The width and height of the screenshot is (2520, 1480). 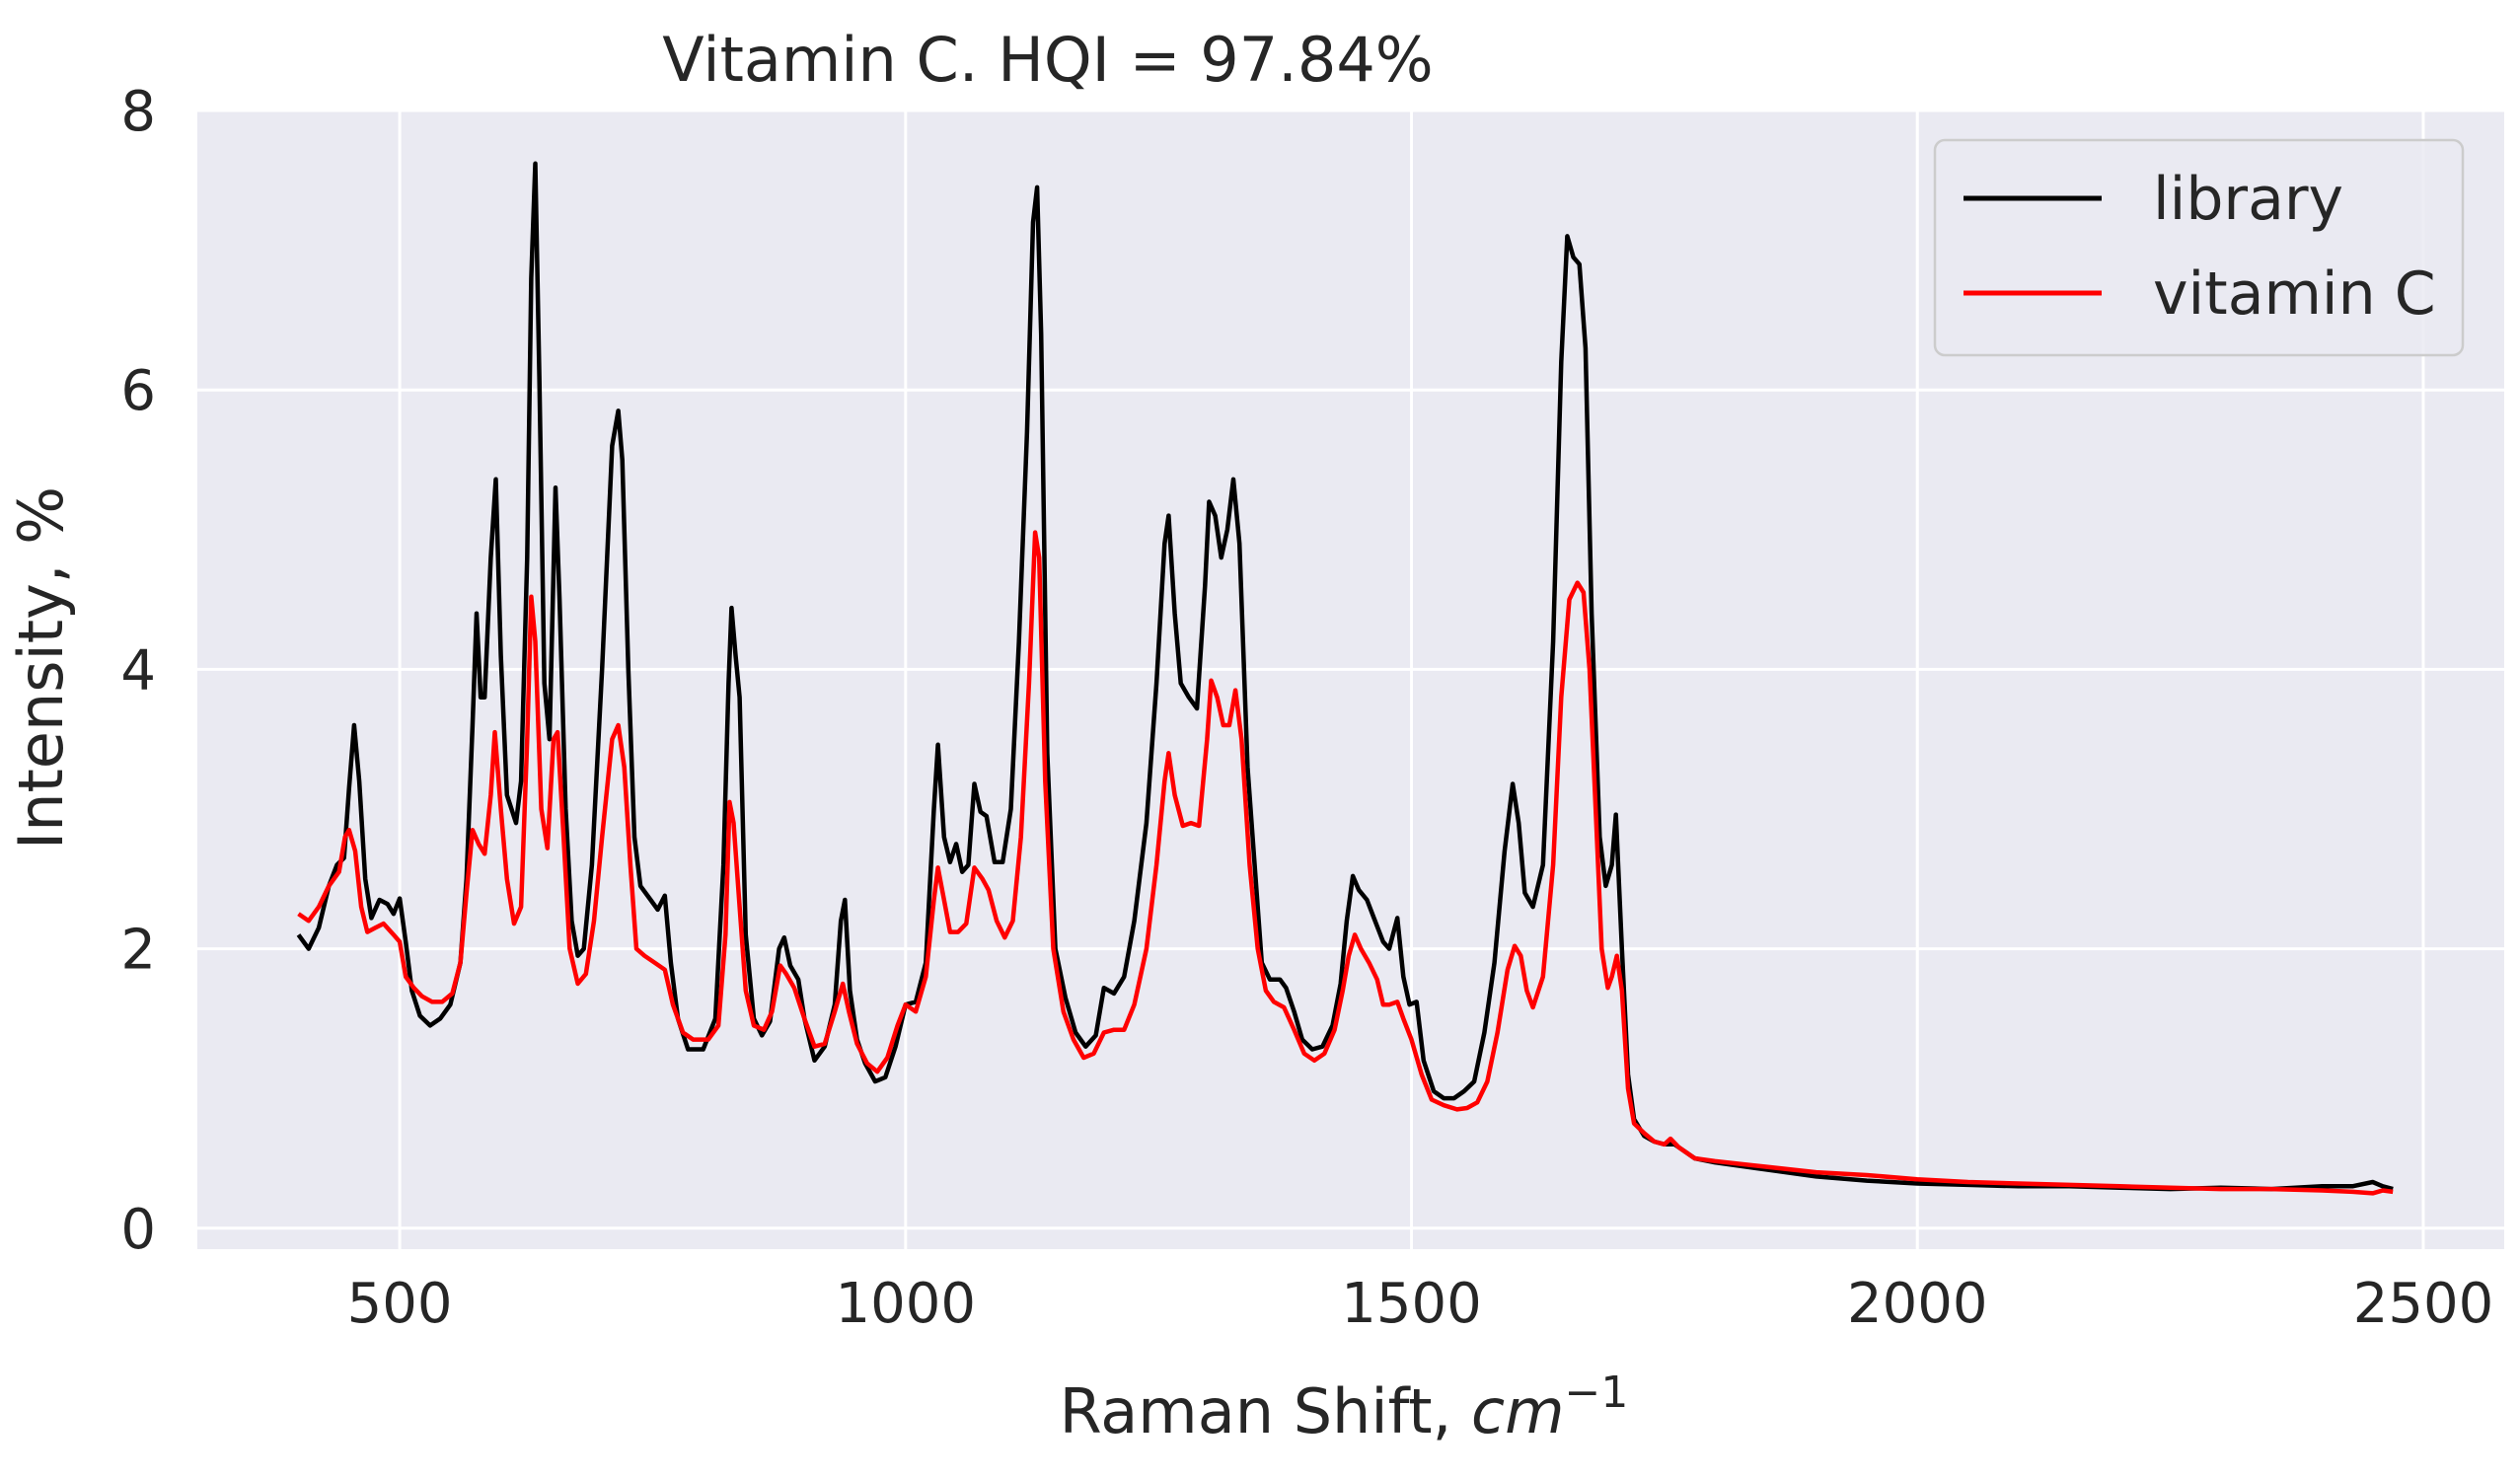 What do you see at coordinates (2294, 294) in the screenshot?
I see `legend-label-vitamin-c: vitamin C` at bounding box center [2294, 294].